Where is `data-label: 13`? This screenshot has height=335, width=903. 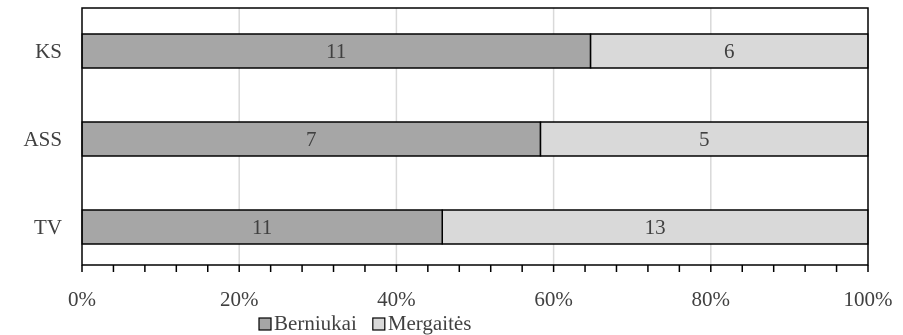
data-label: 13 is located at coordinates (655, 227).